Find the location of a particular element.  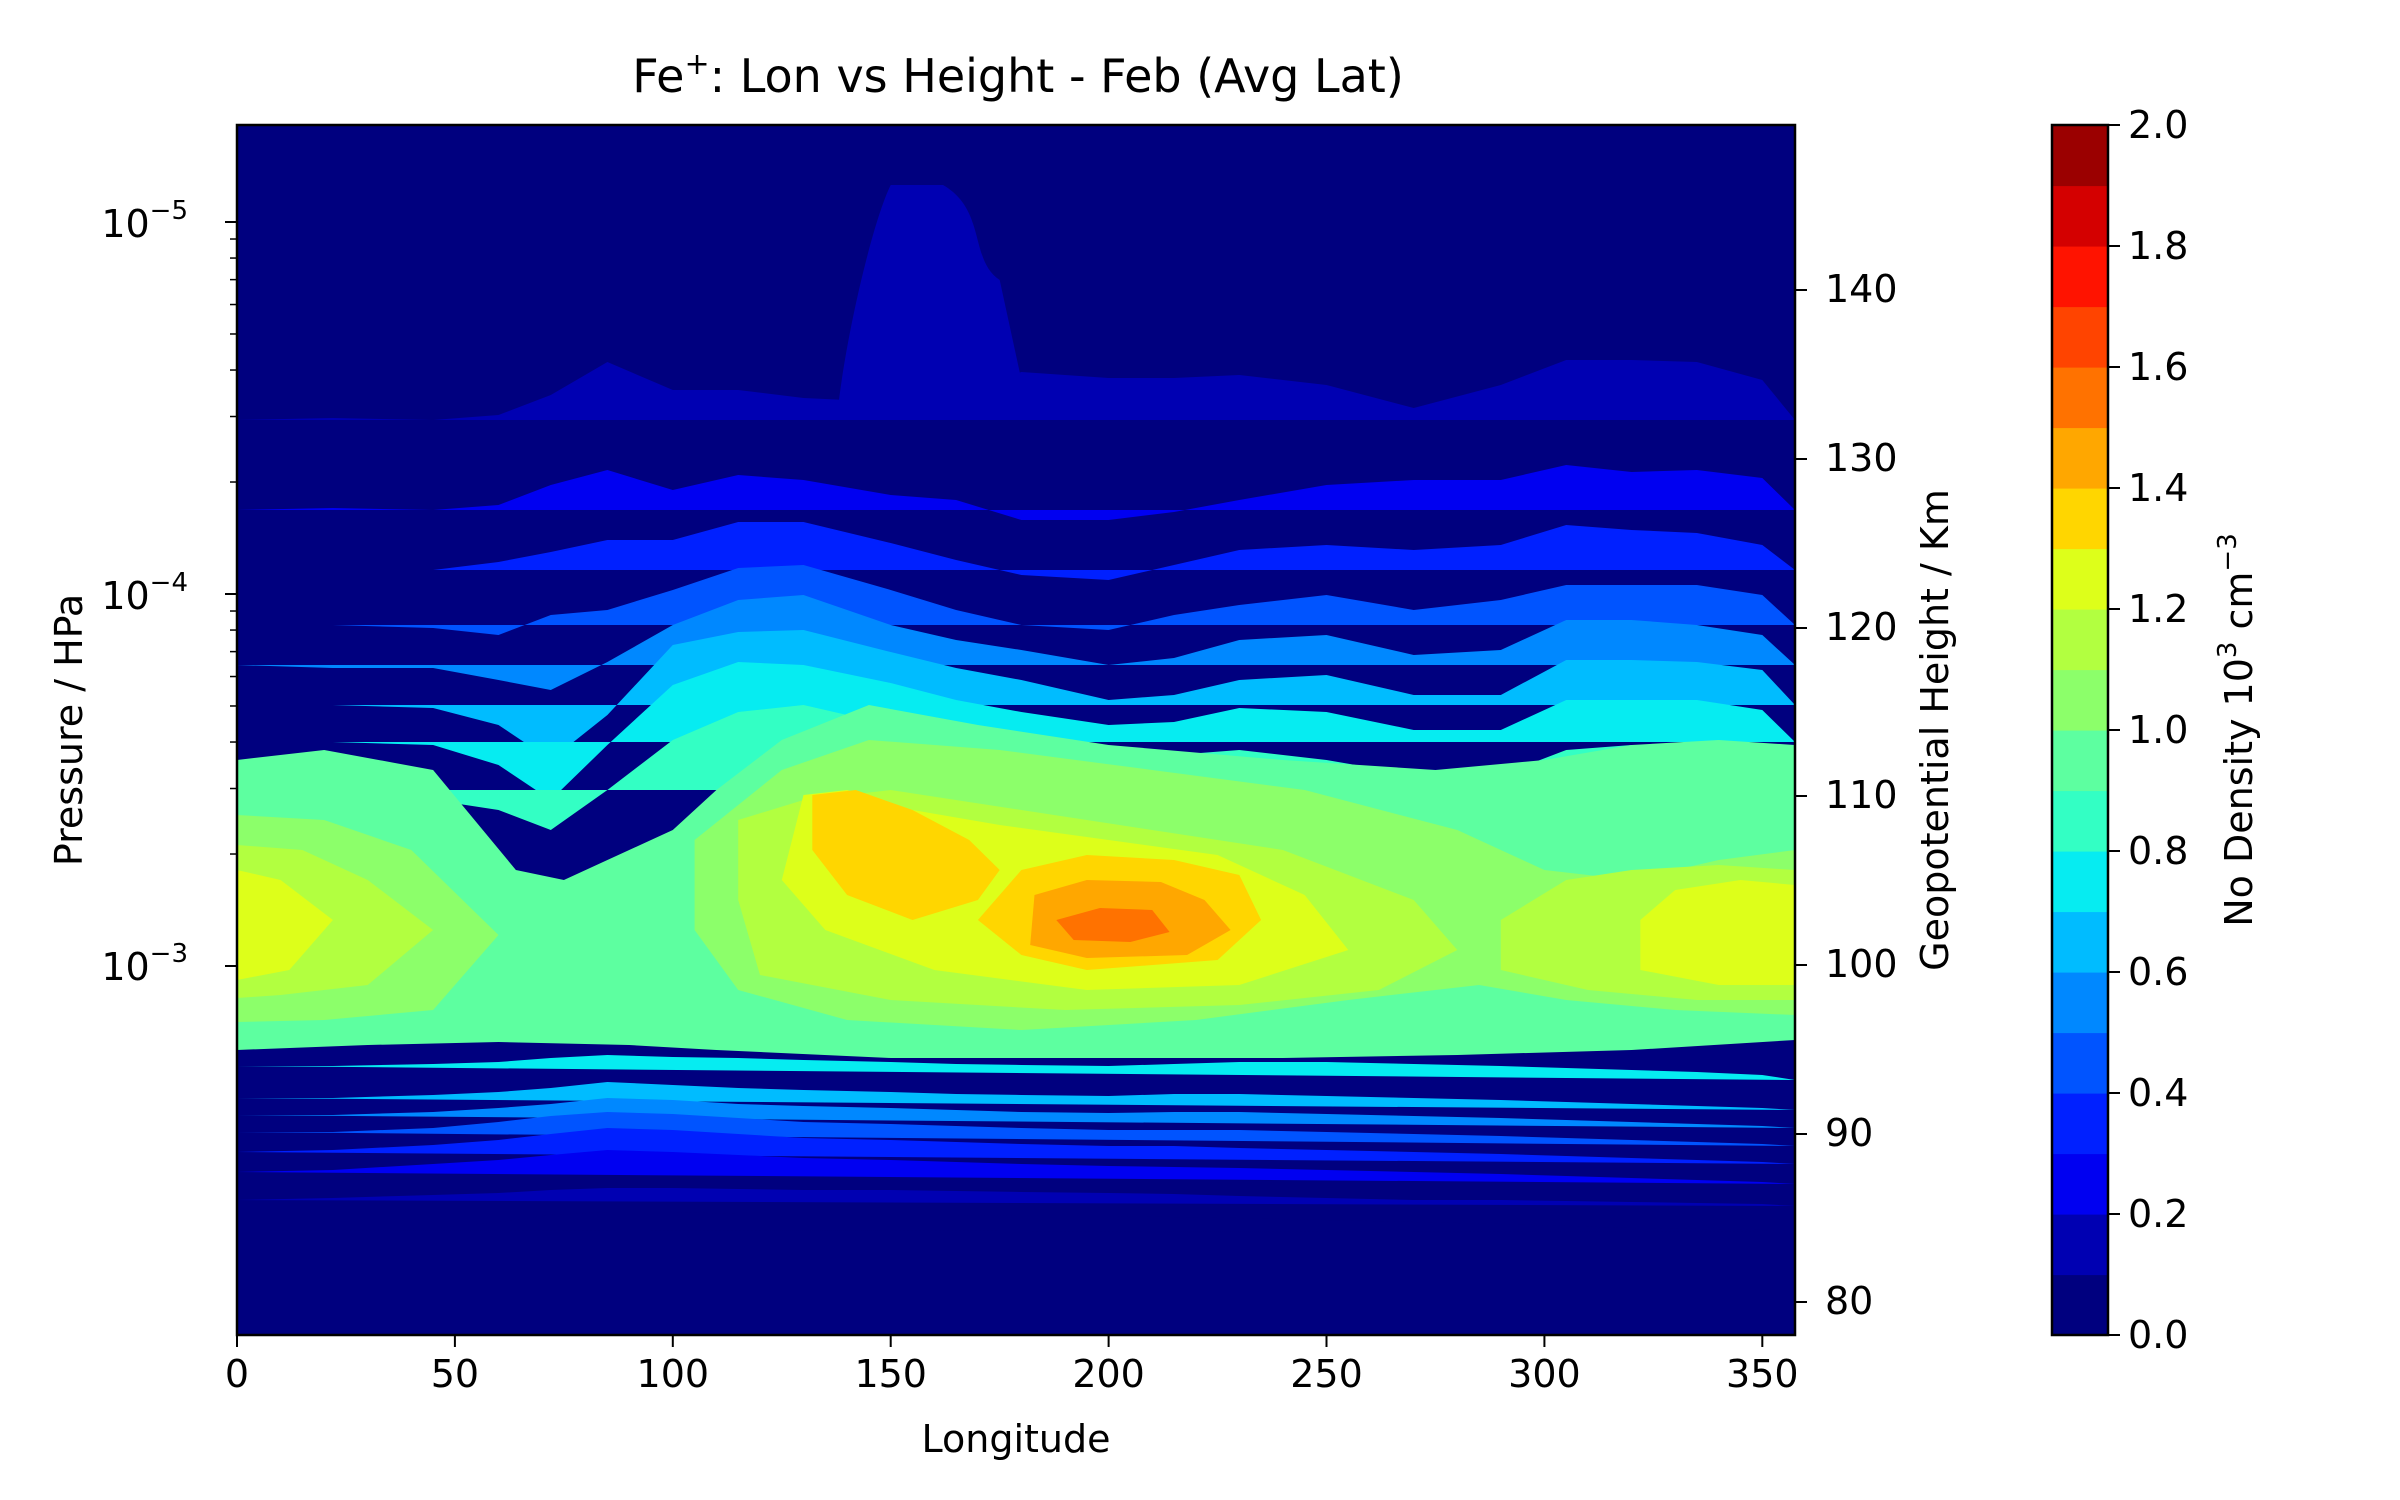

y-tick-label-1e-5: 10⁻⁵ is located at coordinates (144, 221).